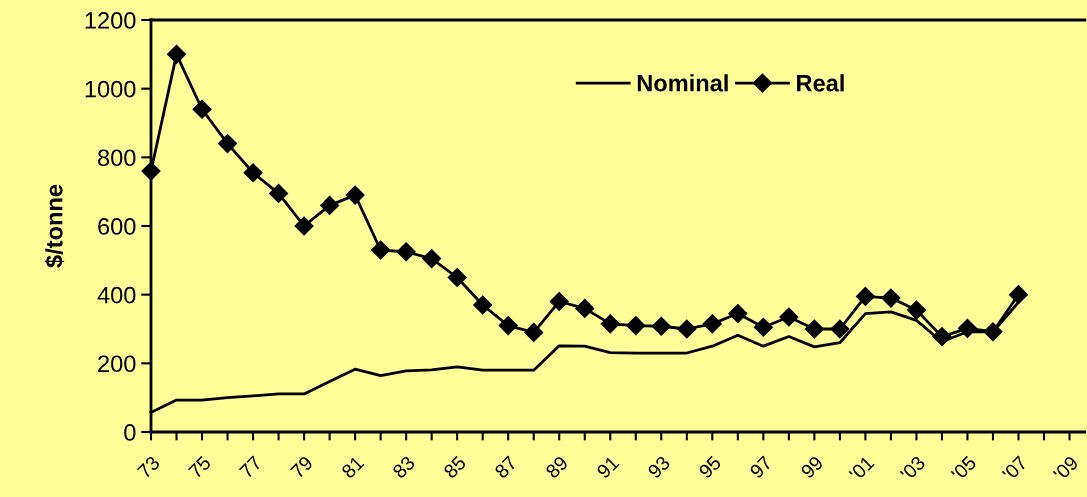 Image resolution: width=1087 pixels, height=497 pixels. Describe the element at coordinates (963, 468) in the screenshot. I see `x-tick-label: '05` at that location.